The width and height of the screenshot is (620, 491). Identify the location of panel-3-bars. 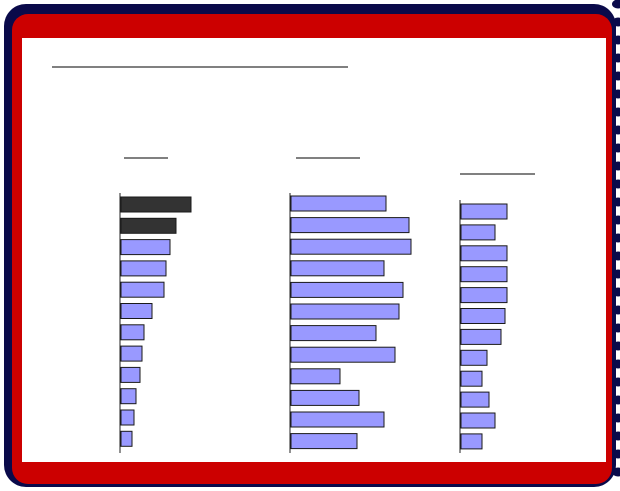
(484, 326).